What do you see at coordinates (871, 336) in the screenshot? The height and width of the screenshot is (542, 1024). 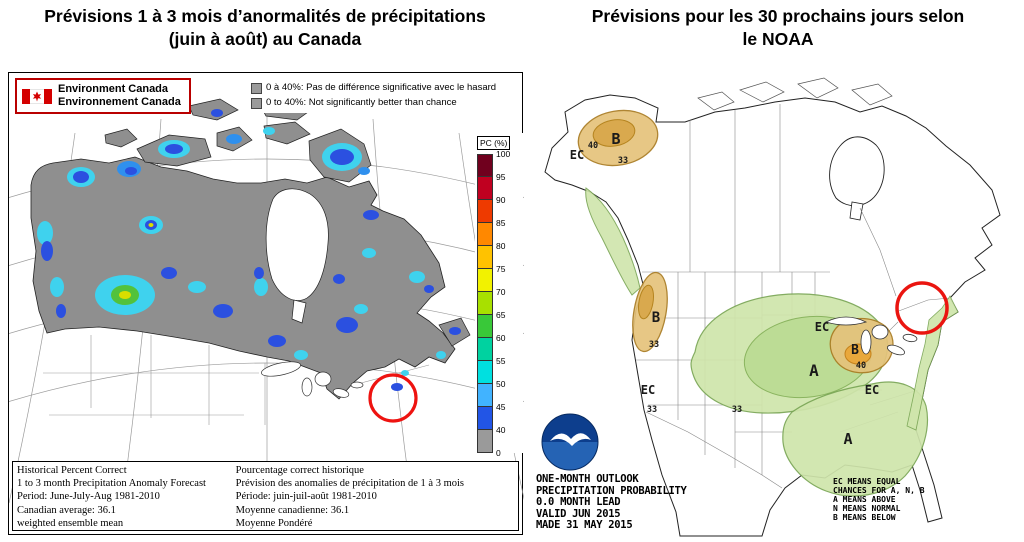 I see `great-lakes-outlines` at bounding box center [871, 336].